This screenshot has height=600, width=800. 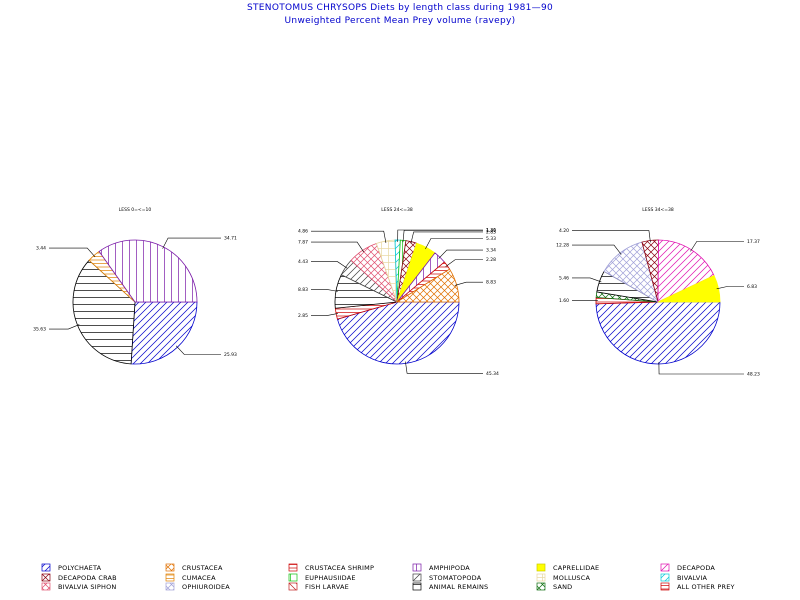 I want to click on slice-label: 5.33, so click(x=491, y=239).